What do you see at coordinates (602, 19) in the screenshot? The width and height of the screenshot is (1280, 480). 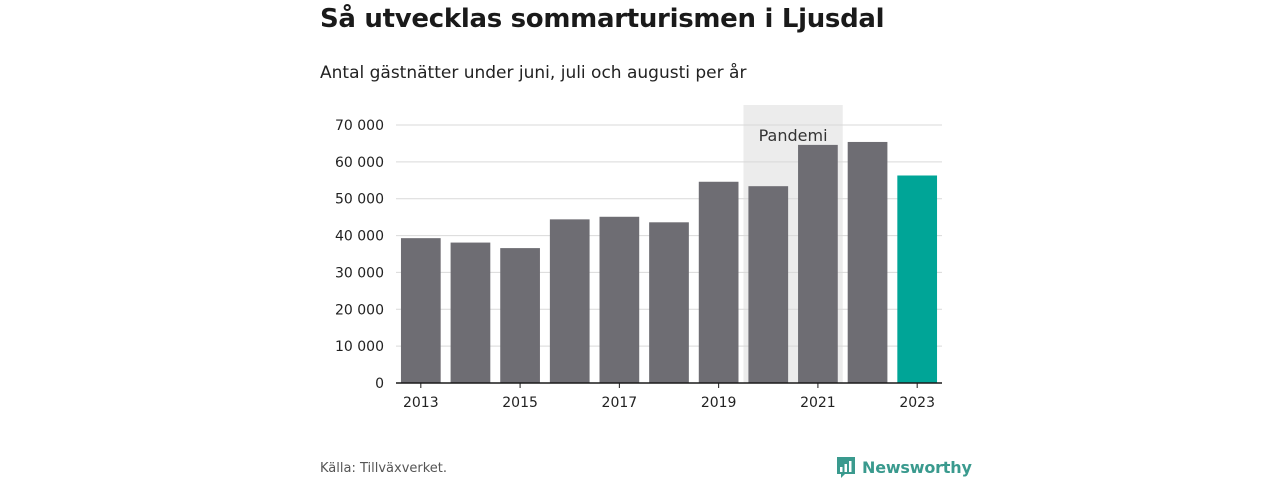 I see `chart-title: Så utvecklas sommarturismen i Ljusdal` at bounding box center [602, 19].